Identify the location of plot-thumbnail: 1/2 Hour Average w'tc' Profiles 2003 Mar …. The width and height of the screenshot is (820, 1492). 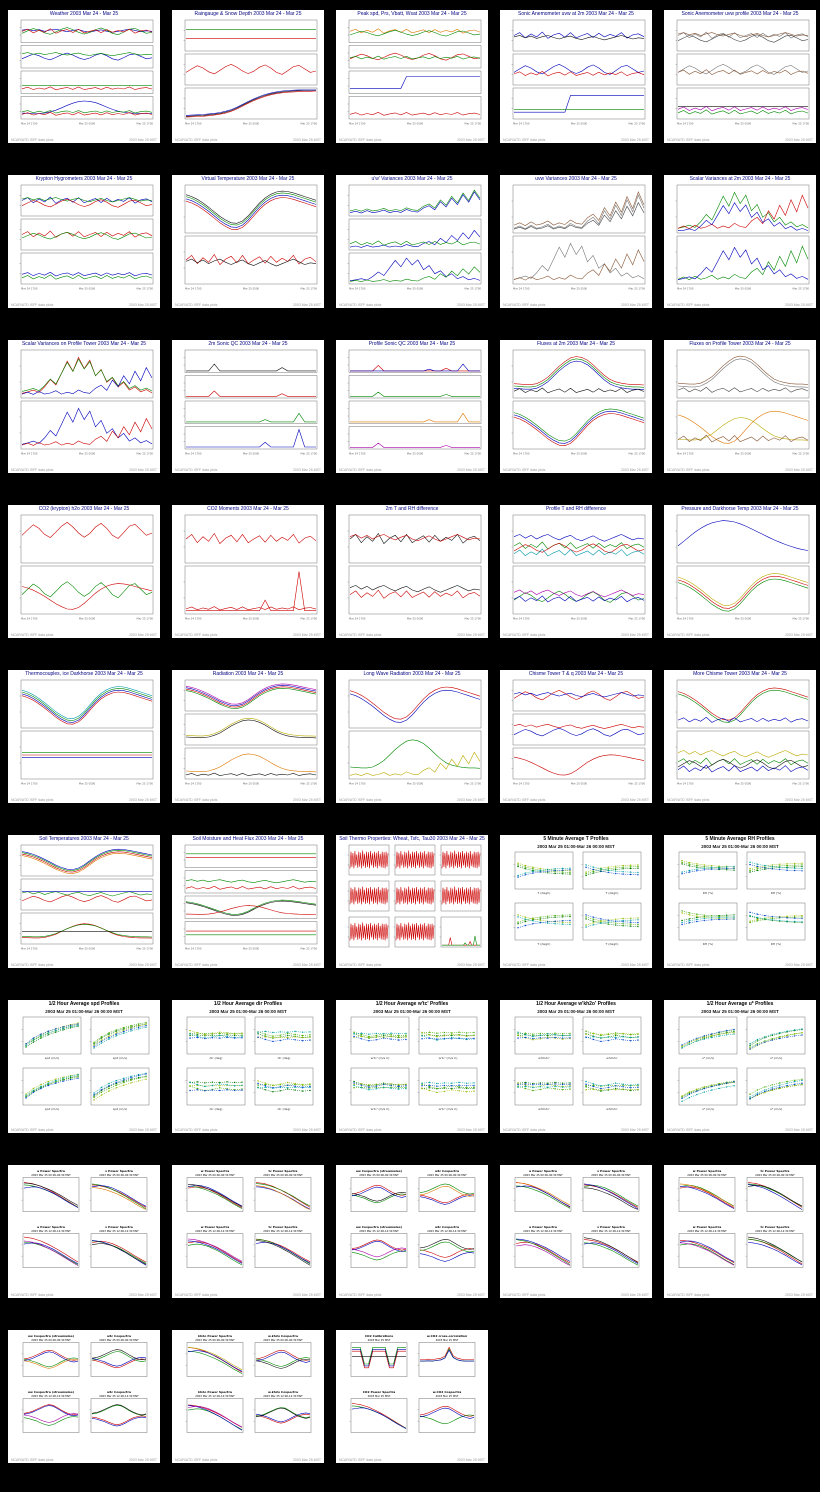
(412, 1066).